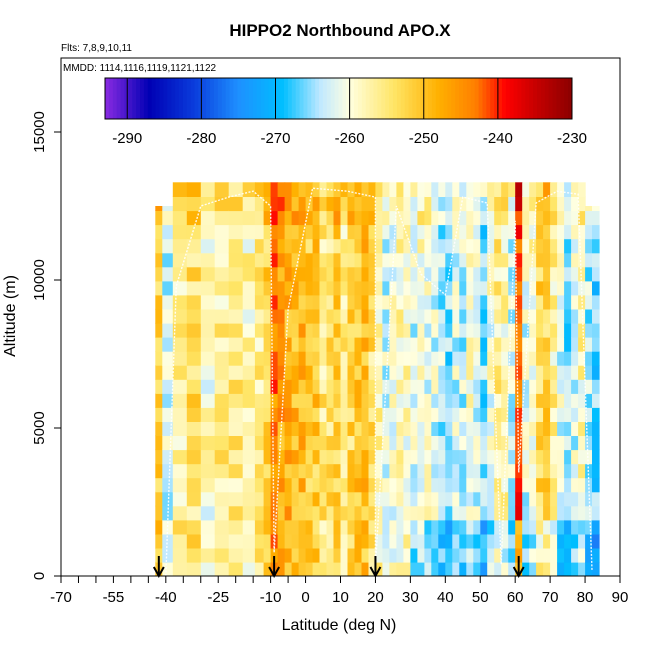 The image size is (650, 650). I want to click on flight-track-line, so click(220, 383).